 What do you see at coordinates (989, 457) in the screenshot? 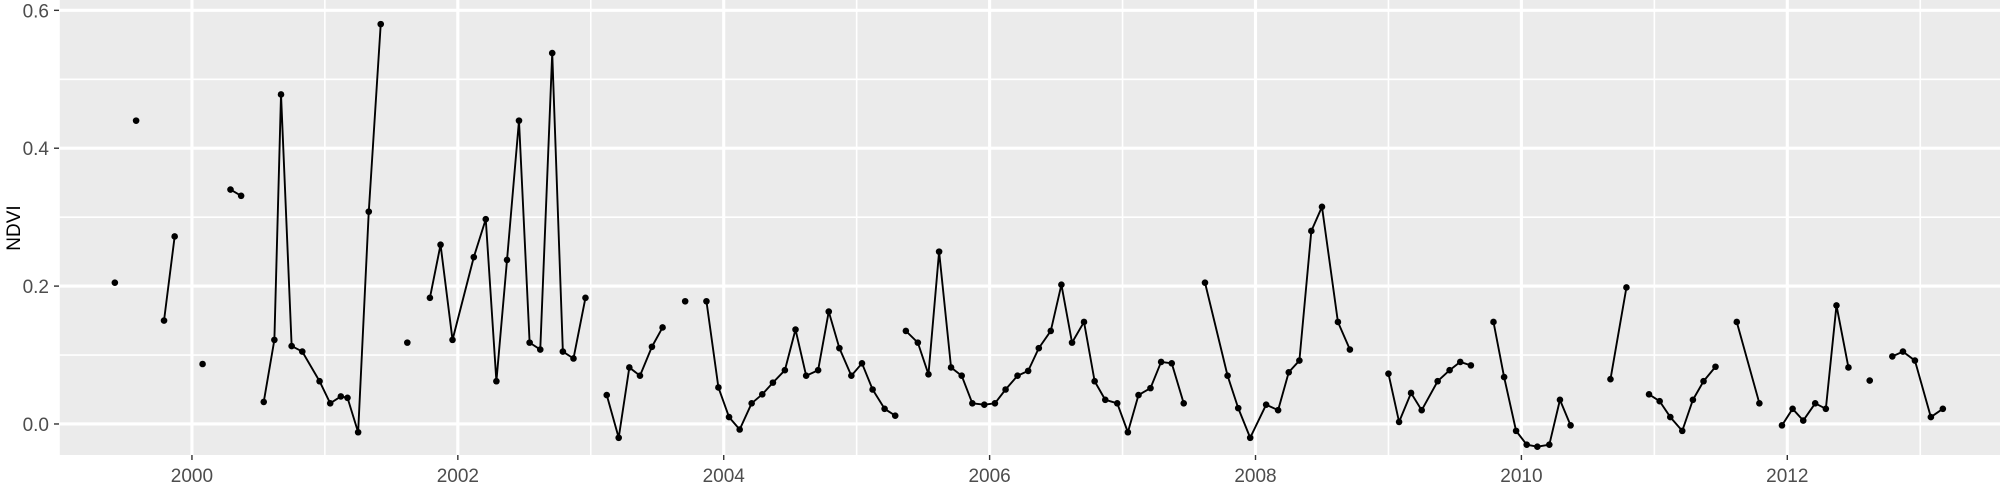
I see `x-axis-ticks` at bounding box center [989, 457].